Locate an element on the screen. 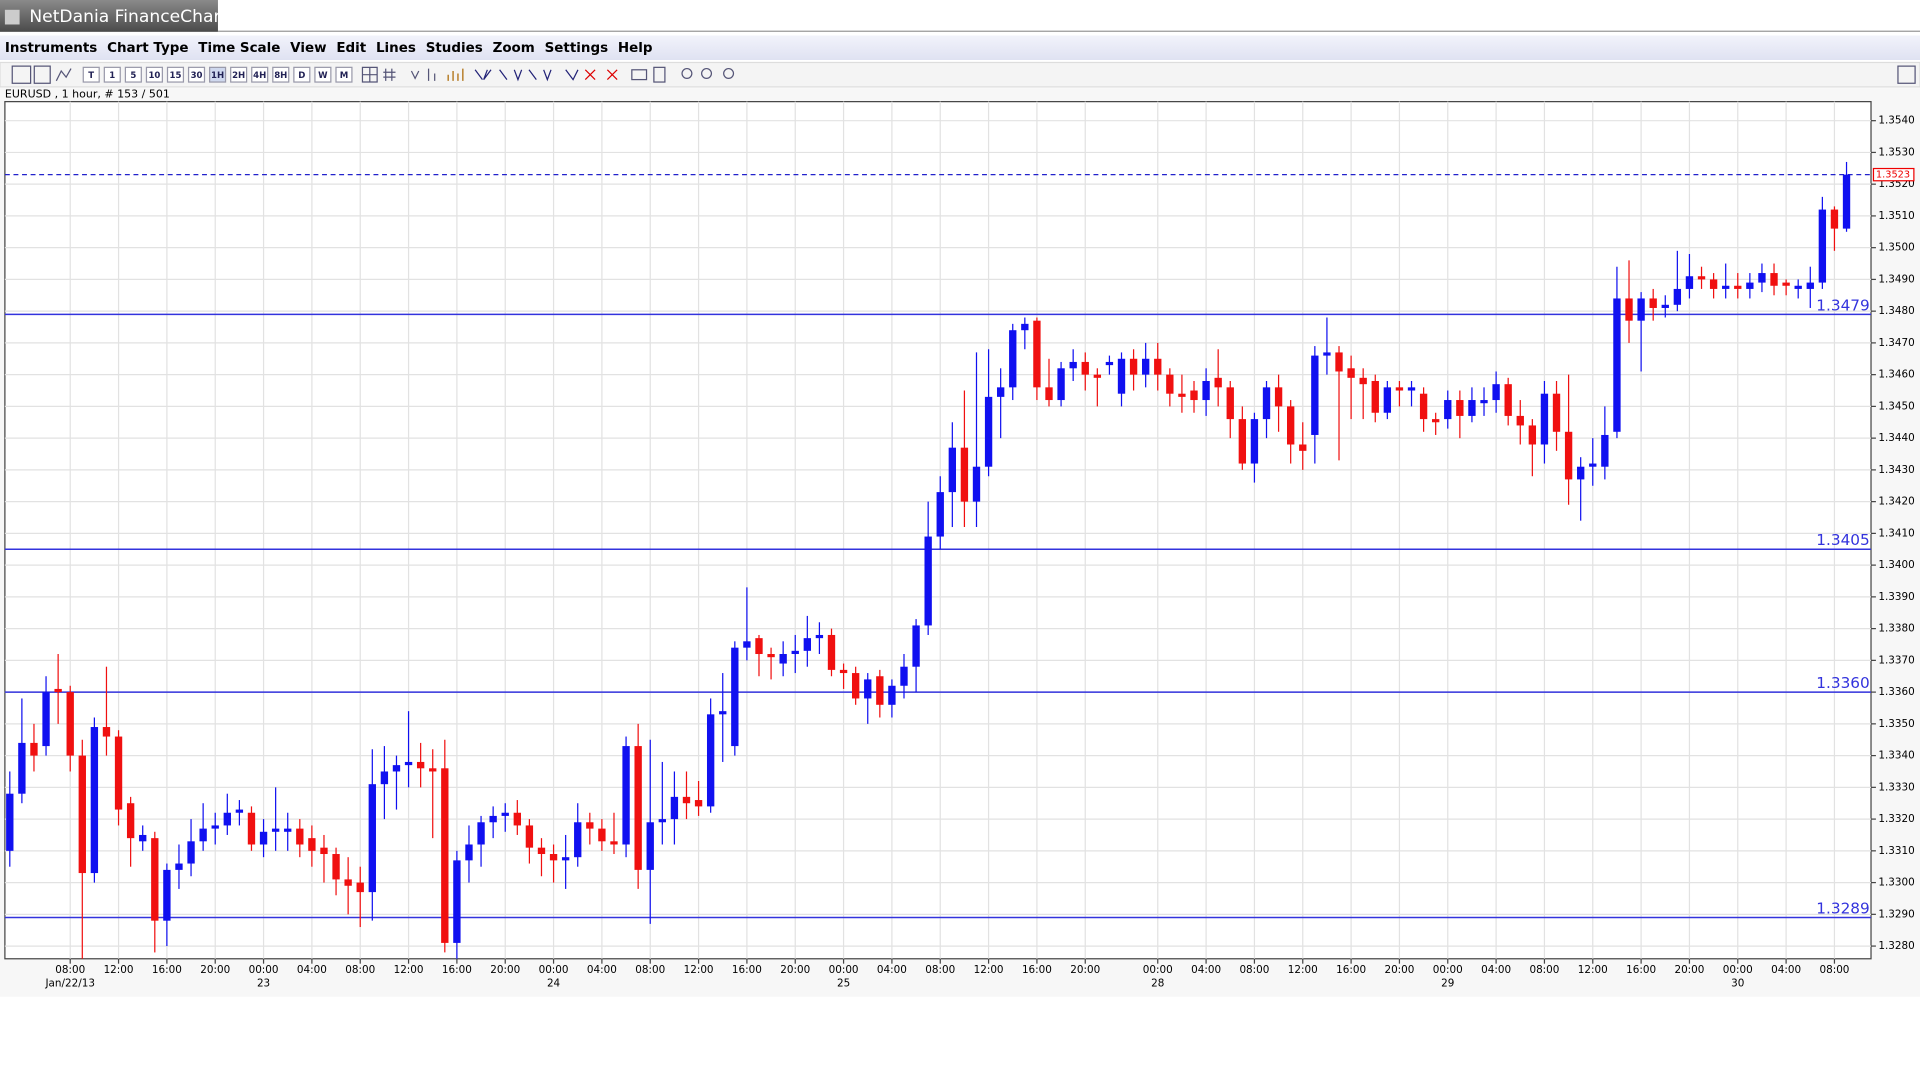 The image size is (1920, 1080). menu-item: Settings is located at coordinates (577, 48).